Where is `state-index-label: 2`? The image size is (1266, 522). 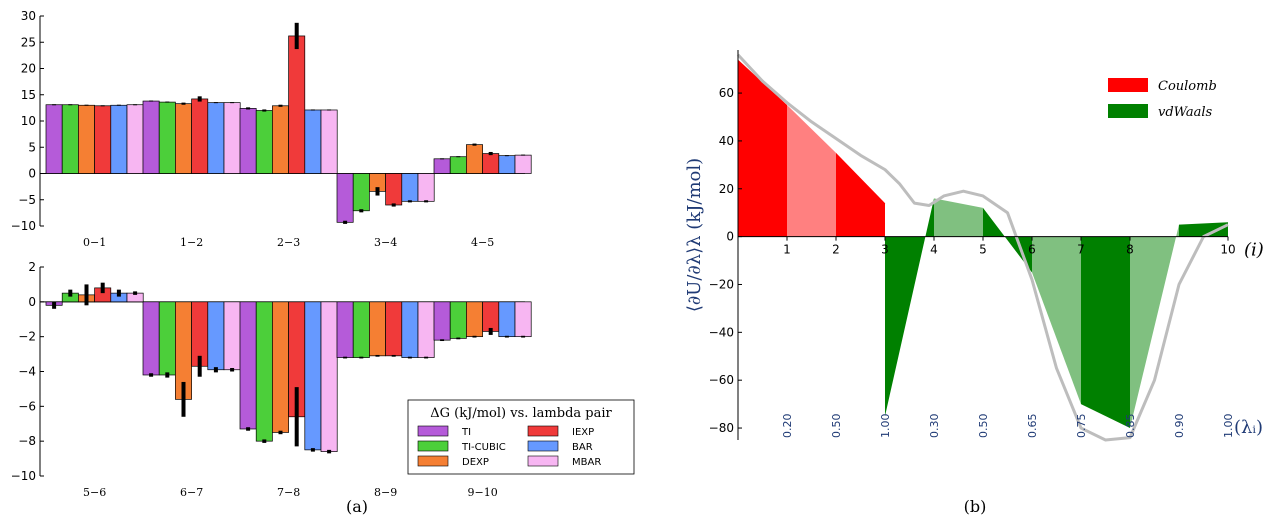
state-index-label: 2 is located at coordinates (836, 250).